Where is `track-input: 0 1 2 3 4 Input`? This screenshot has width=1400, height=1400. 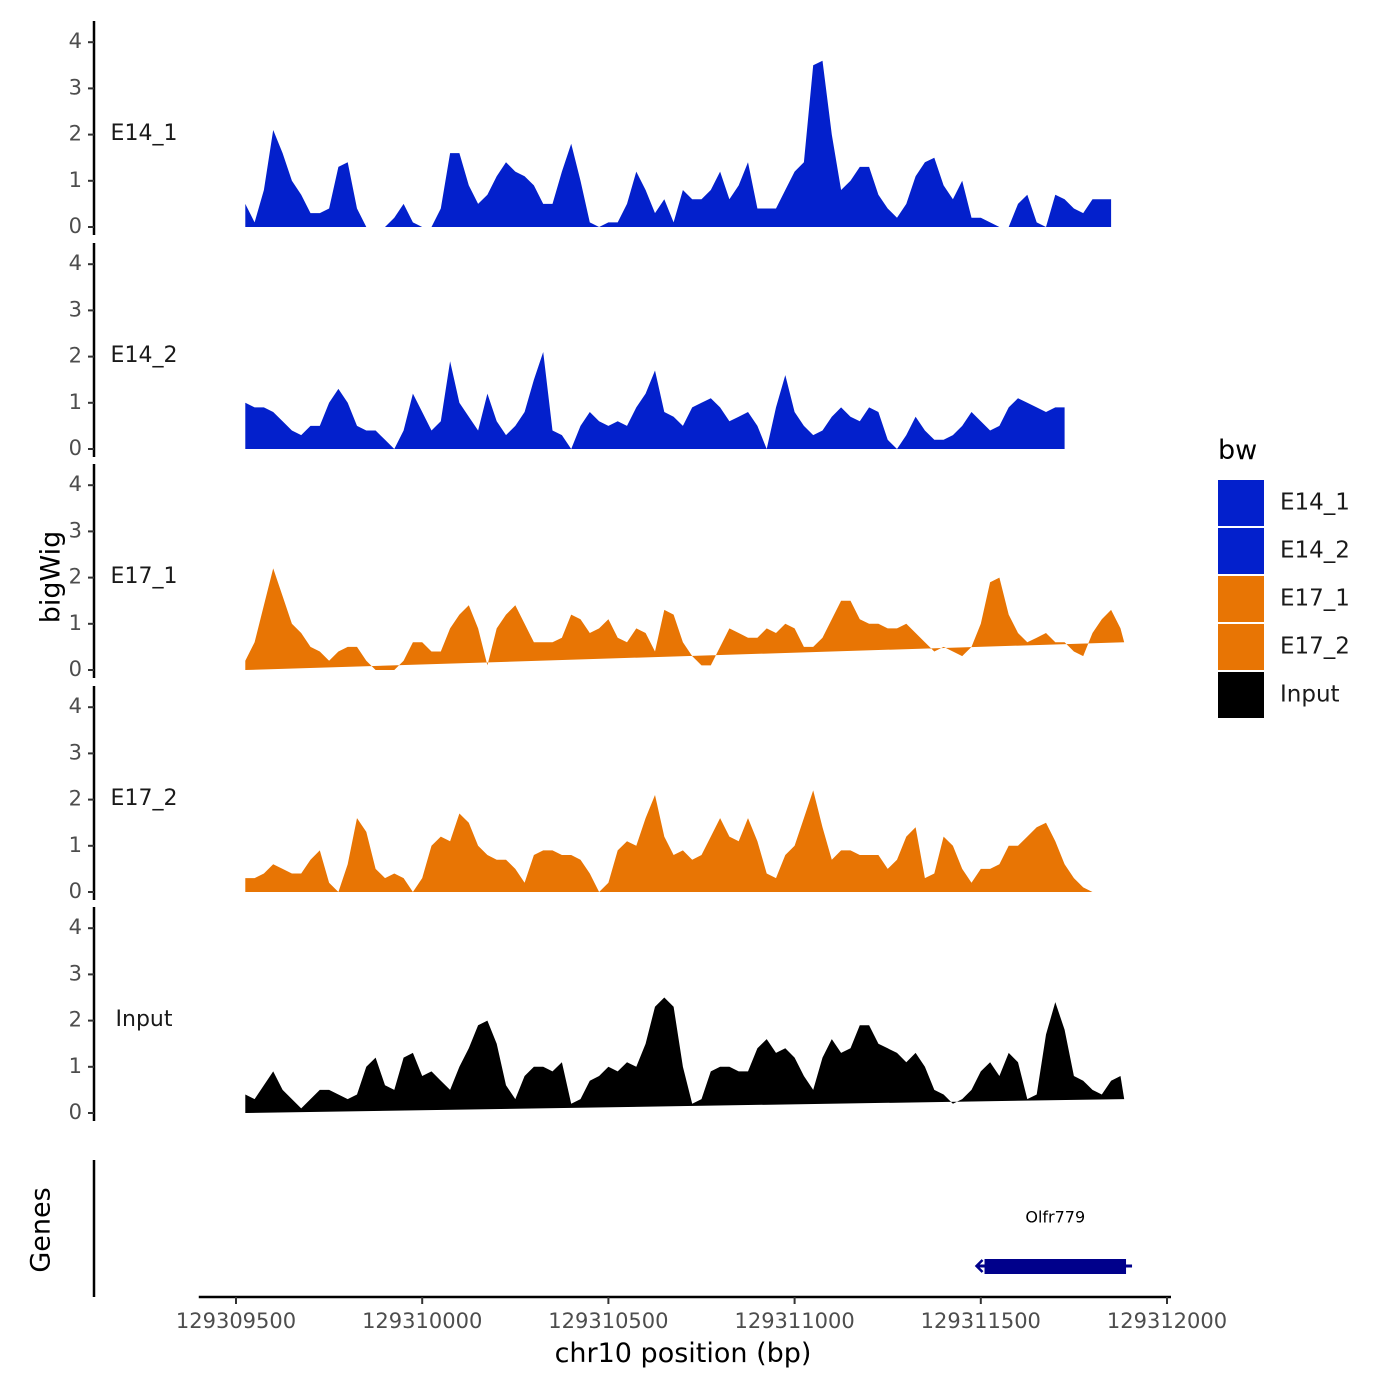 track-input: 0 1 2 3 4 Input is located at coordinates (597, 1015).